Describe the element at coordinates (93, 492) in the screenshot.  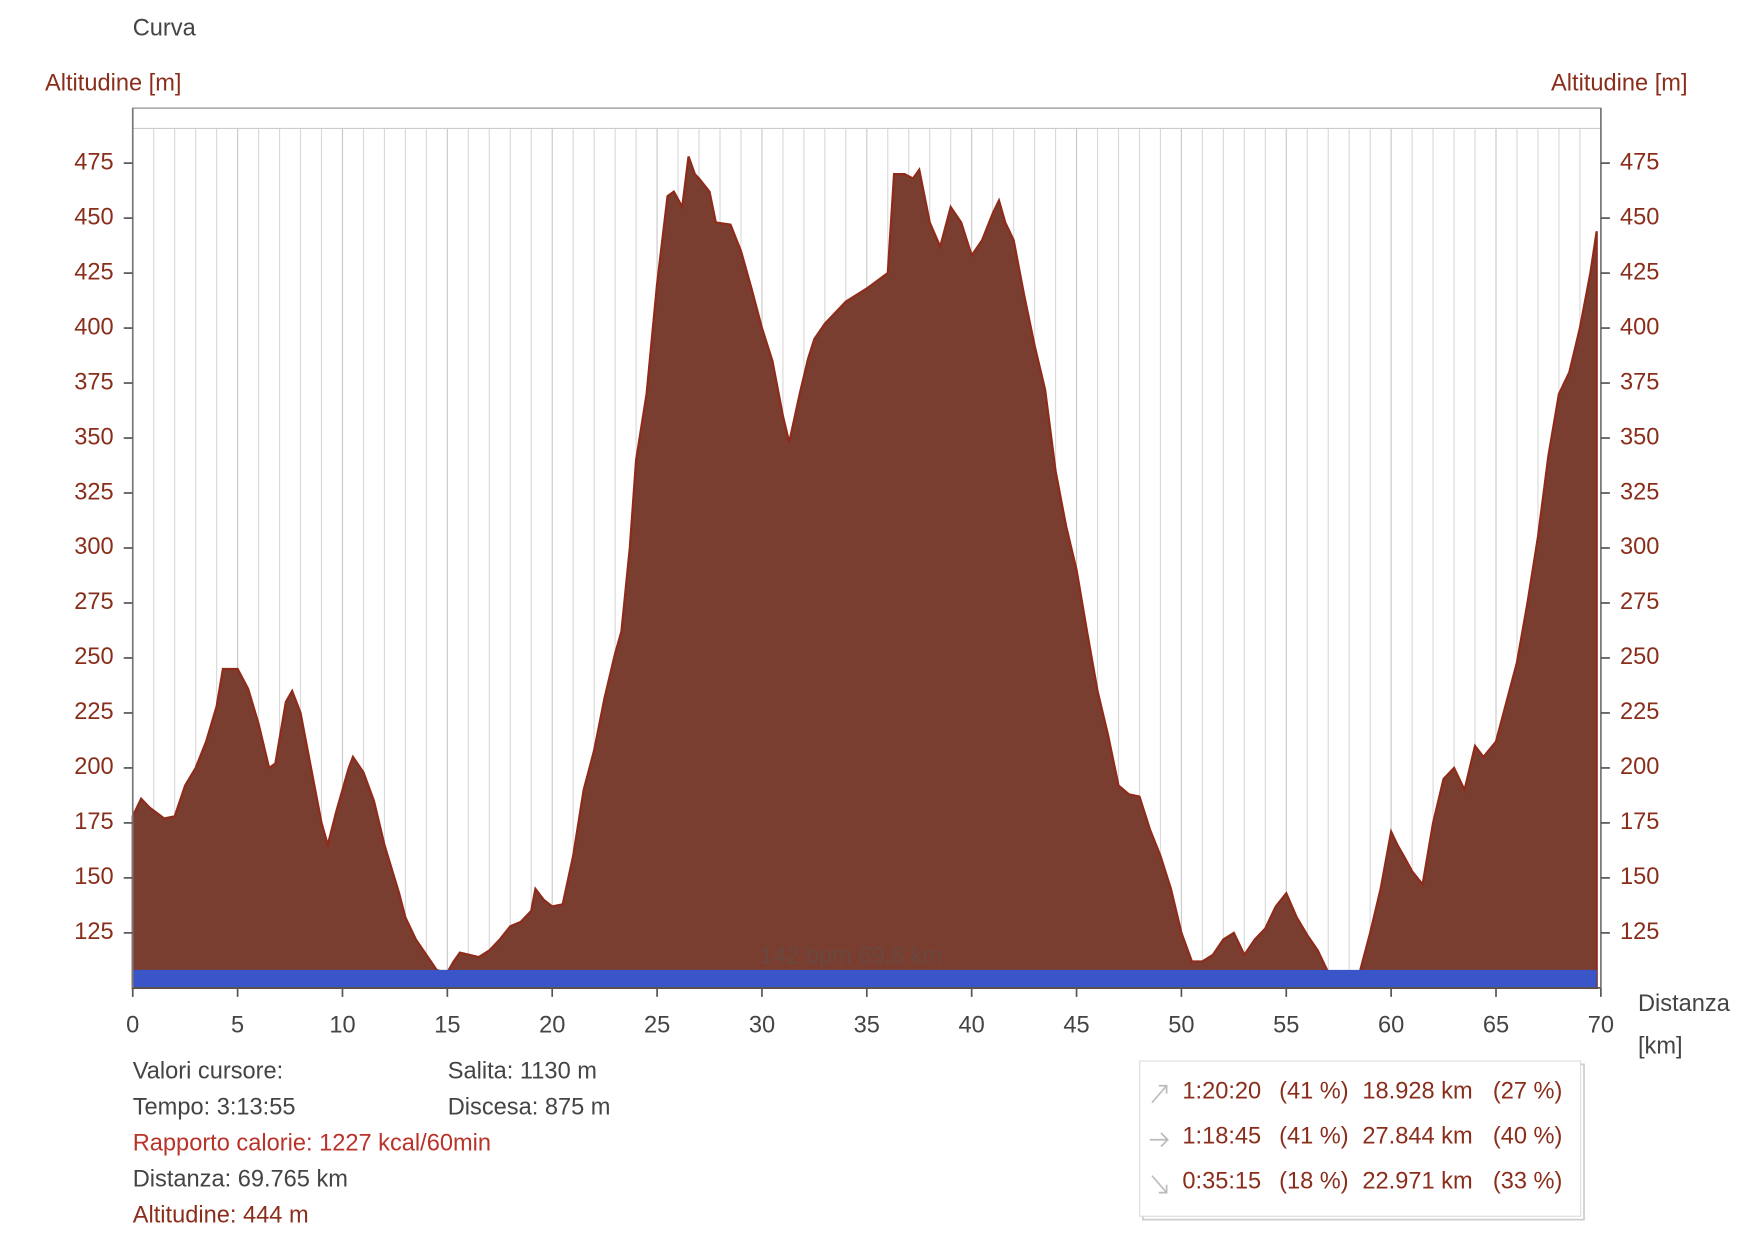
I see `y-tick-label: 325` at that location.